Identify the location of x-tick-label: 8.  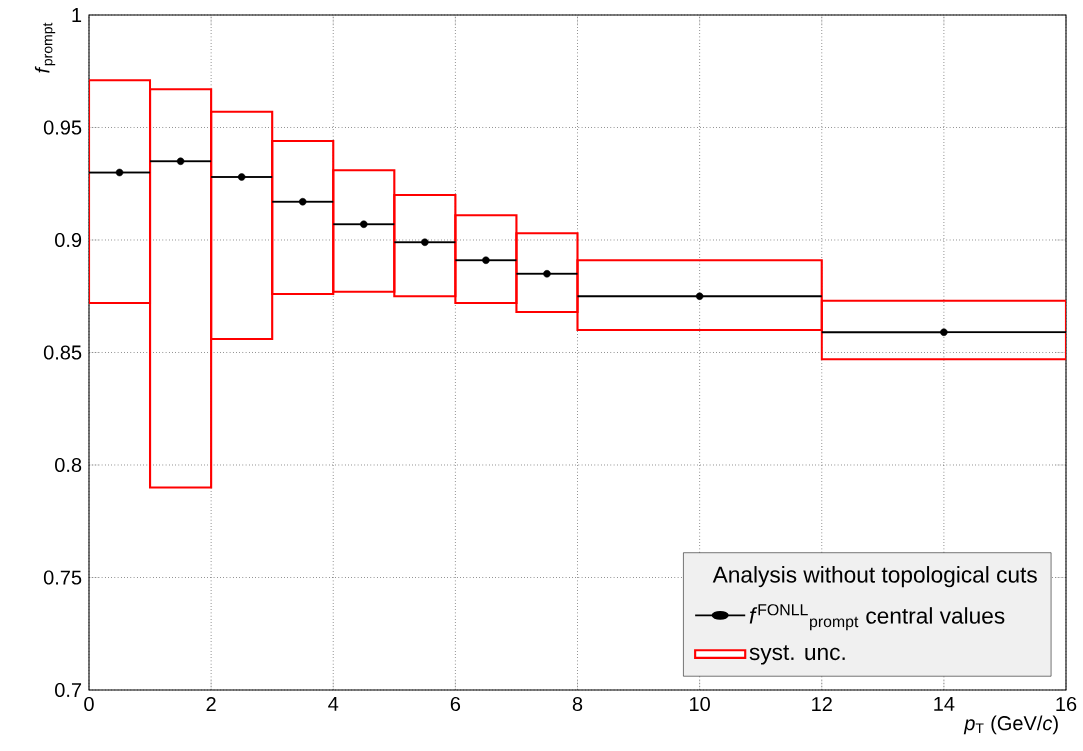
(577, 704).